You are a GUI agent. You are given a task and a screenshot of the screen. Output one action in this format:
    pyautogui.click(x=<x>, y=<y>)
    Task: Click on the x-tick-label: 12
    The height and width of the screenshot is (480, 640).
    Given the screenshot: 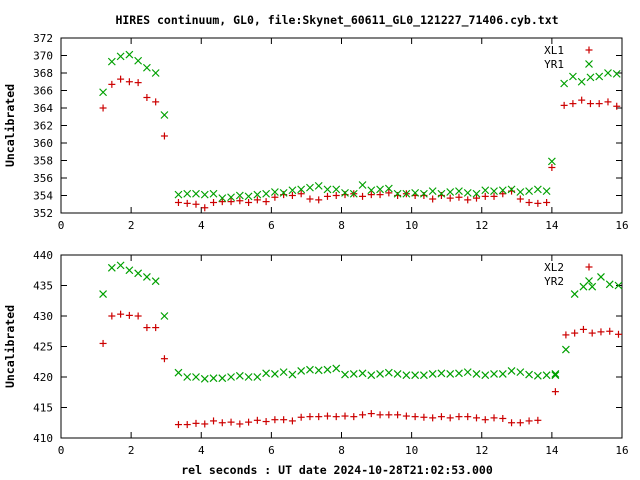 What is the action you would take?
    pyautogui.click(x=481, y=450)
    